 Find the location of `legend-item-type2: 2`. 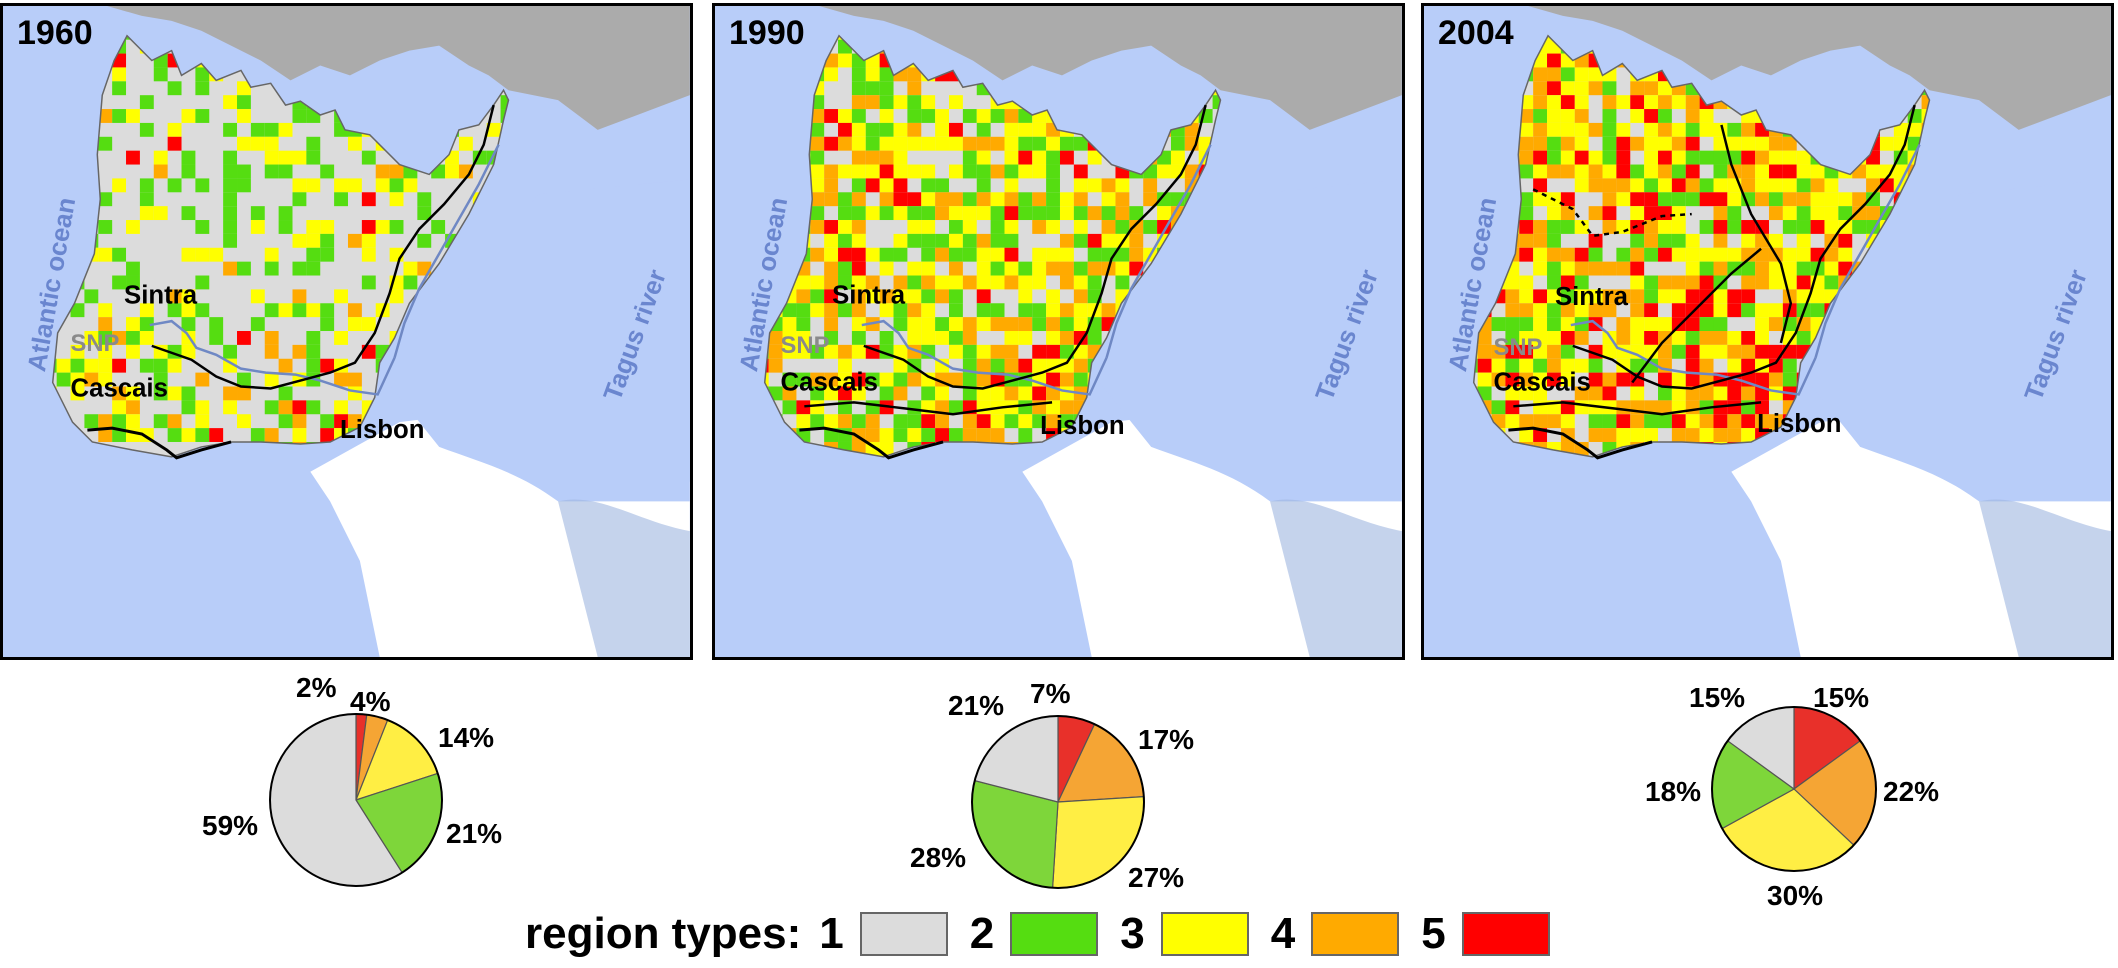

legend-item-type2: 2 is located at coordinates (1034, 934).